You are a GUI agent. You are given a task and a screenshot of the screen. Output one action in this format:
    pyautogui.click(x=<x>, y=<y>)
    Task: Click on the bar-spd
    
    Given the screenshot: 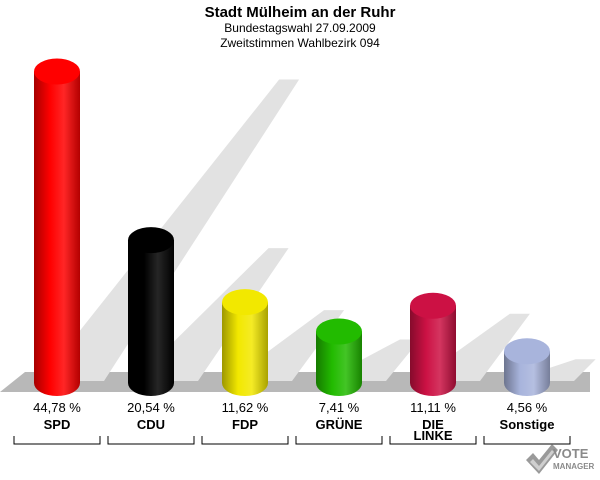 What is the action you would take?
    pyautogui.click(x=57, y=234)
    